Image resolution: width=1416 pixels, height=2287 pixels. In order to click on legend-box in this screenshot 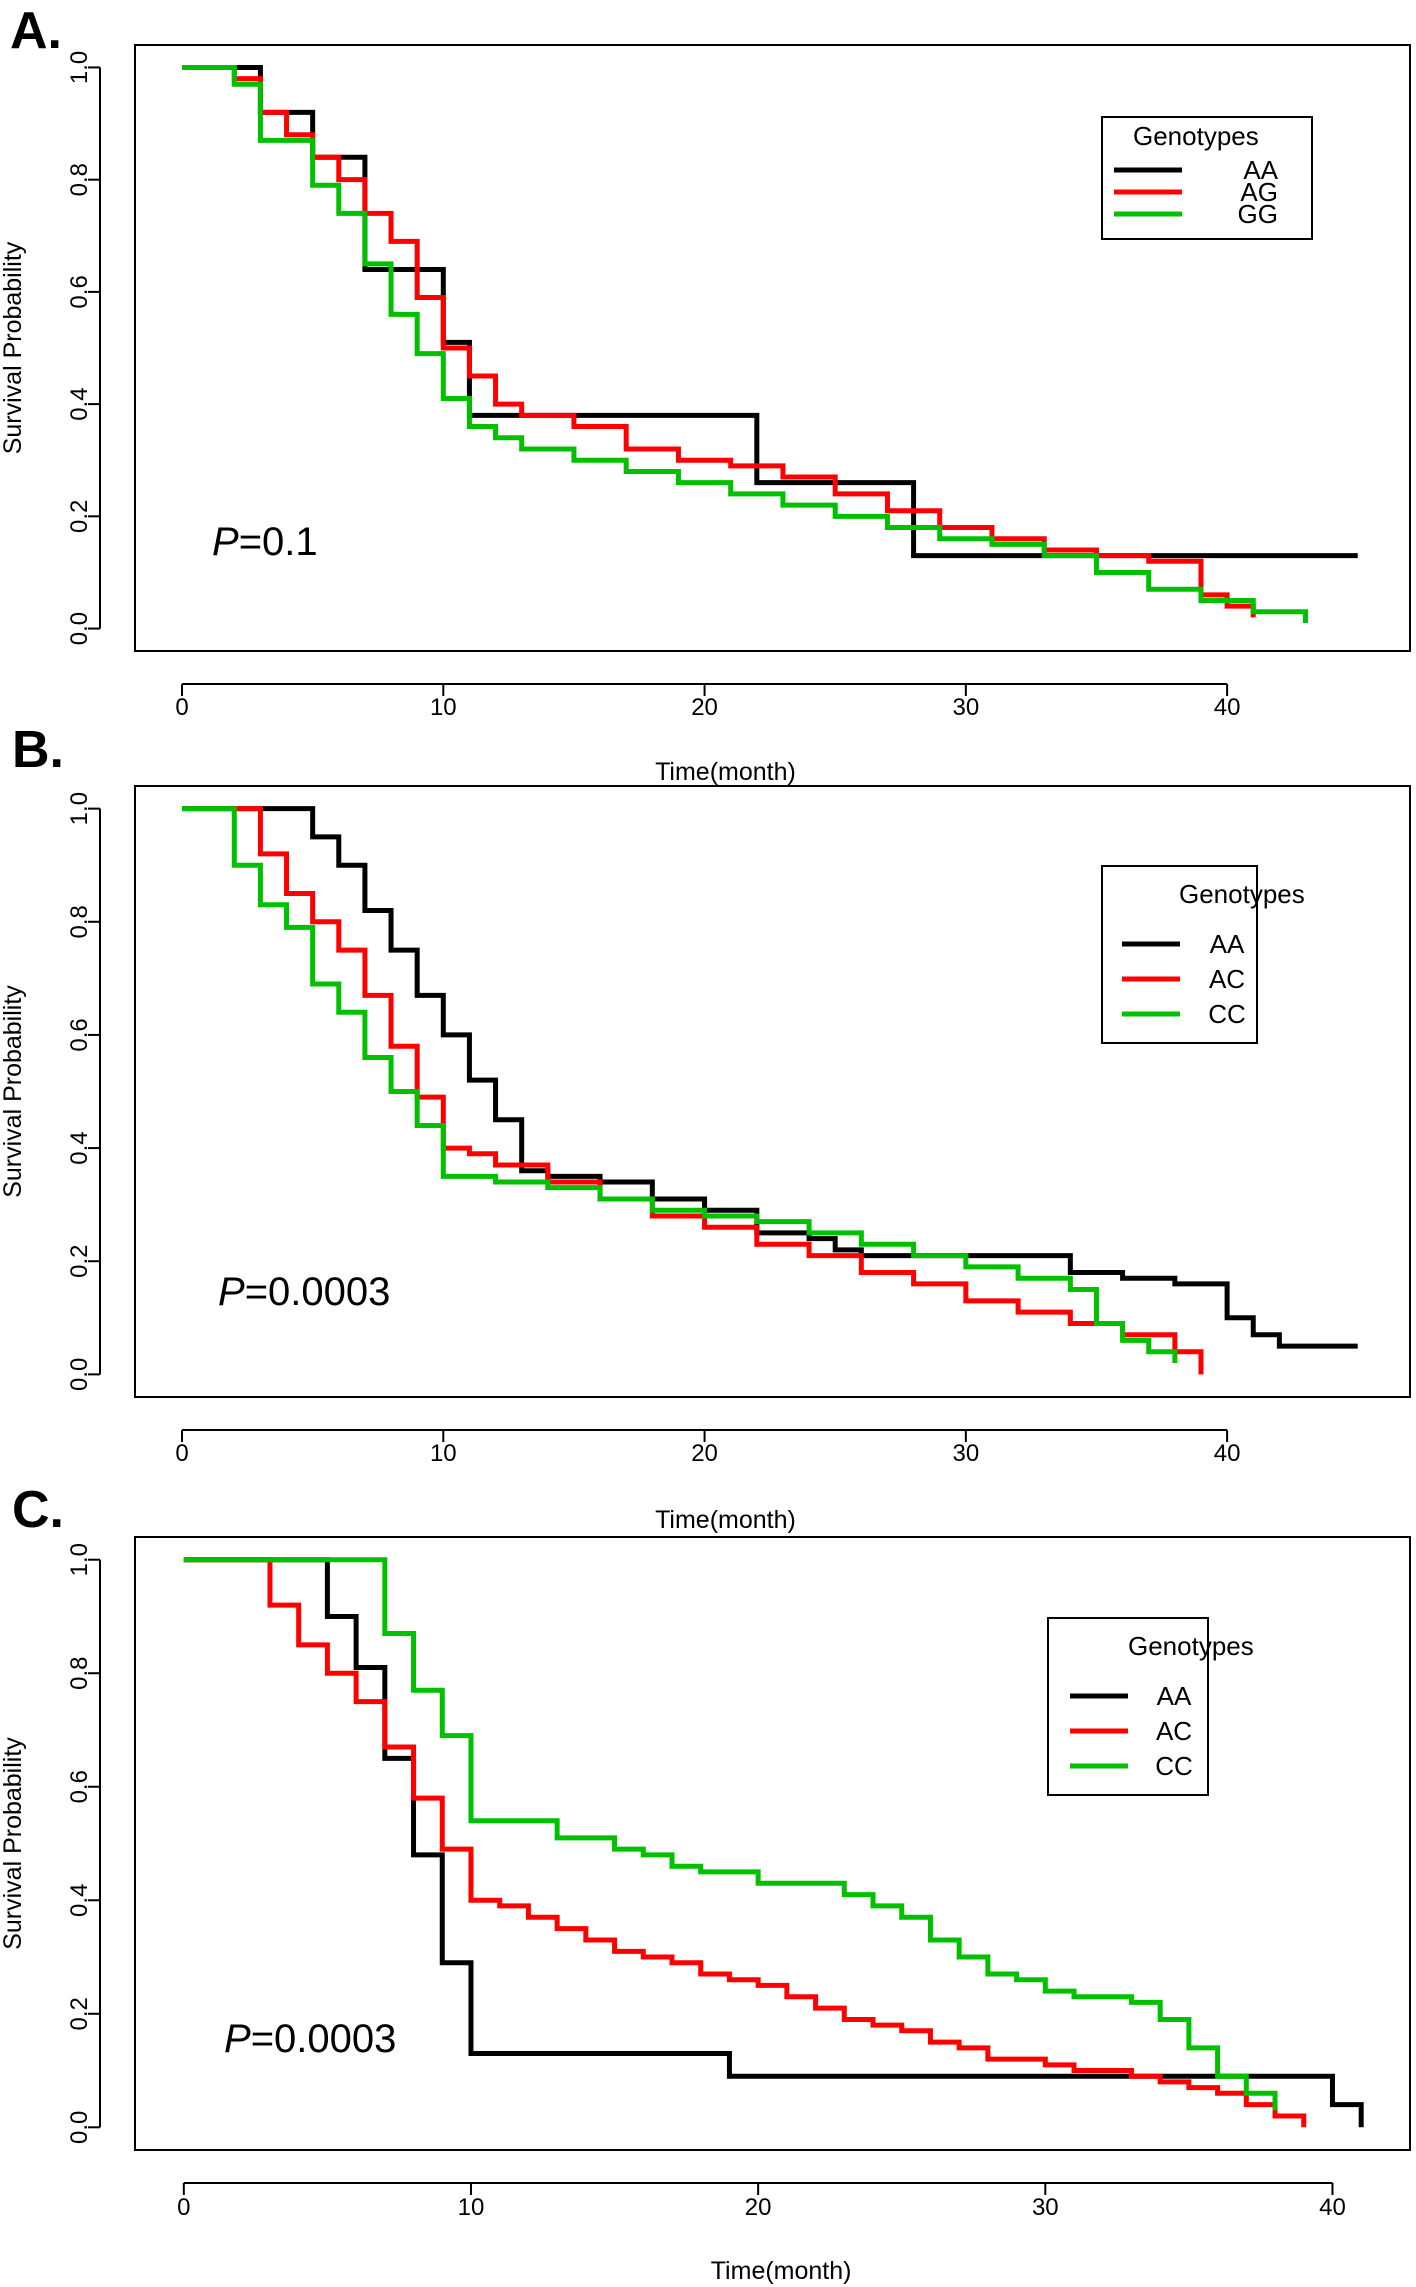, I will do `click(1207, 178)`.